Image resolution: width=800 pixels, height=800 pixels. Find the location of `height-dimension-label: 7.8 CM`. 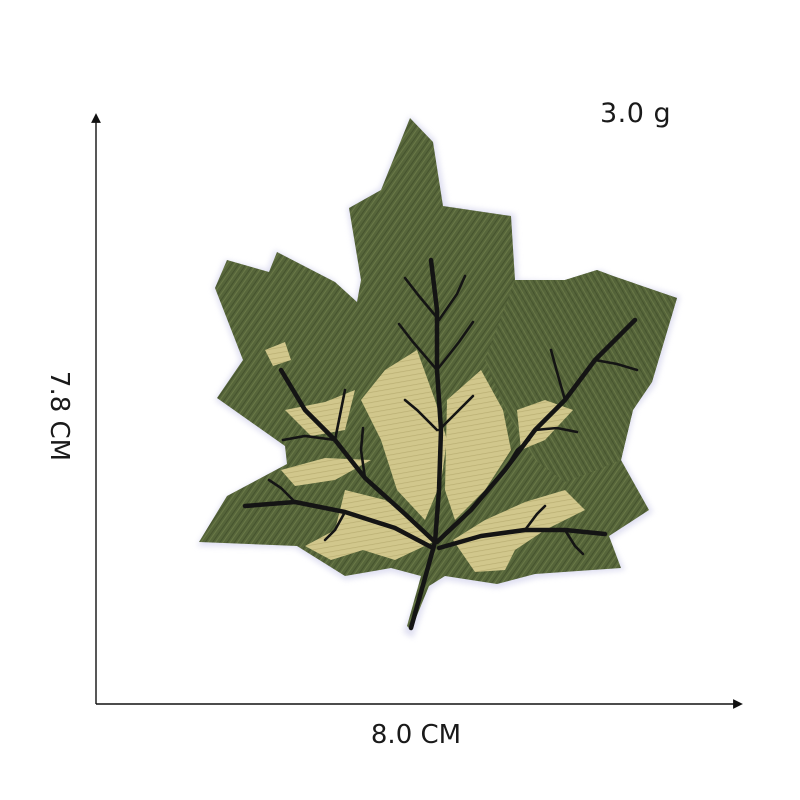

height-dimension-label: 7.8 CM is located at coordinates (59, 416).